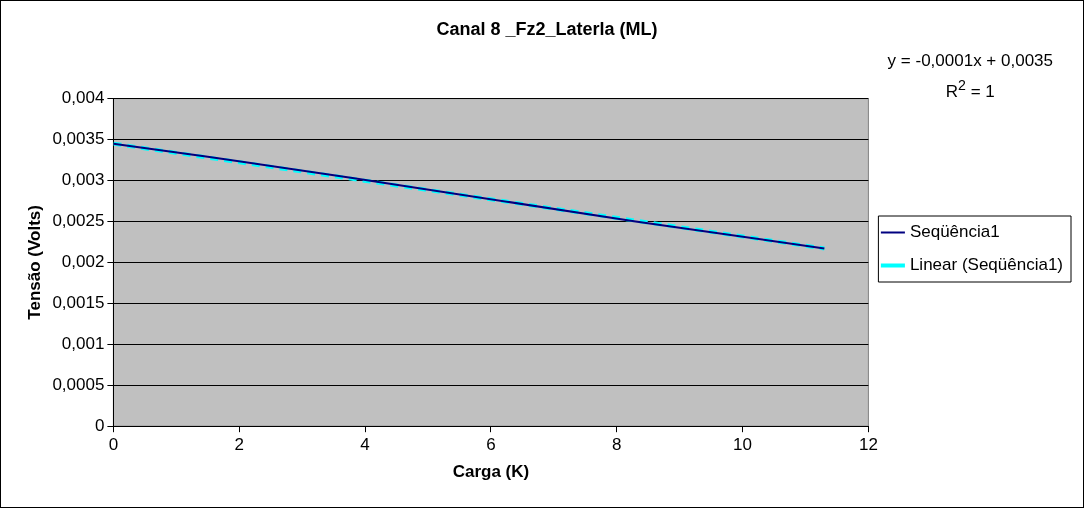 The image size is (1084, 508). I want to click on x-tick-label: 4, so click(365, 445).